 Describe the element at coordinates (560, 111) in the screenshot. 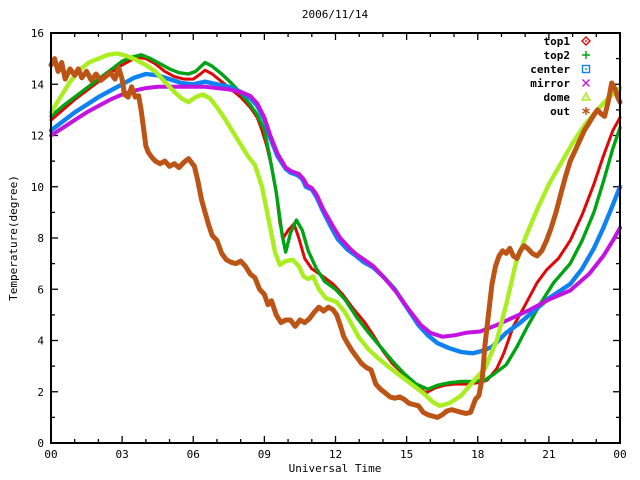

I see `legend-label: out` at that location.